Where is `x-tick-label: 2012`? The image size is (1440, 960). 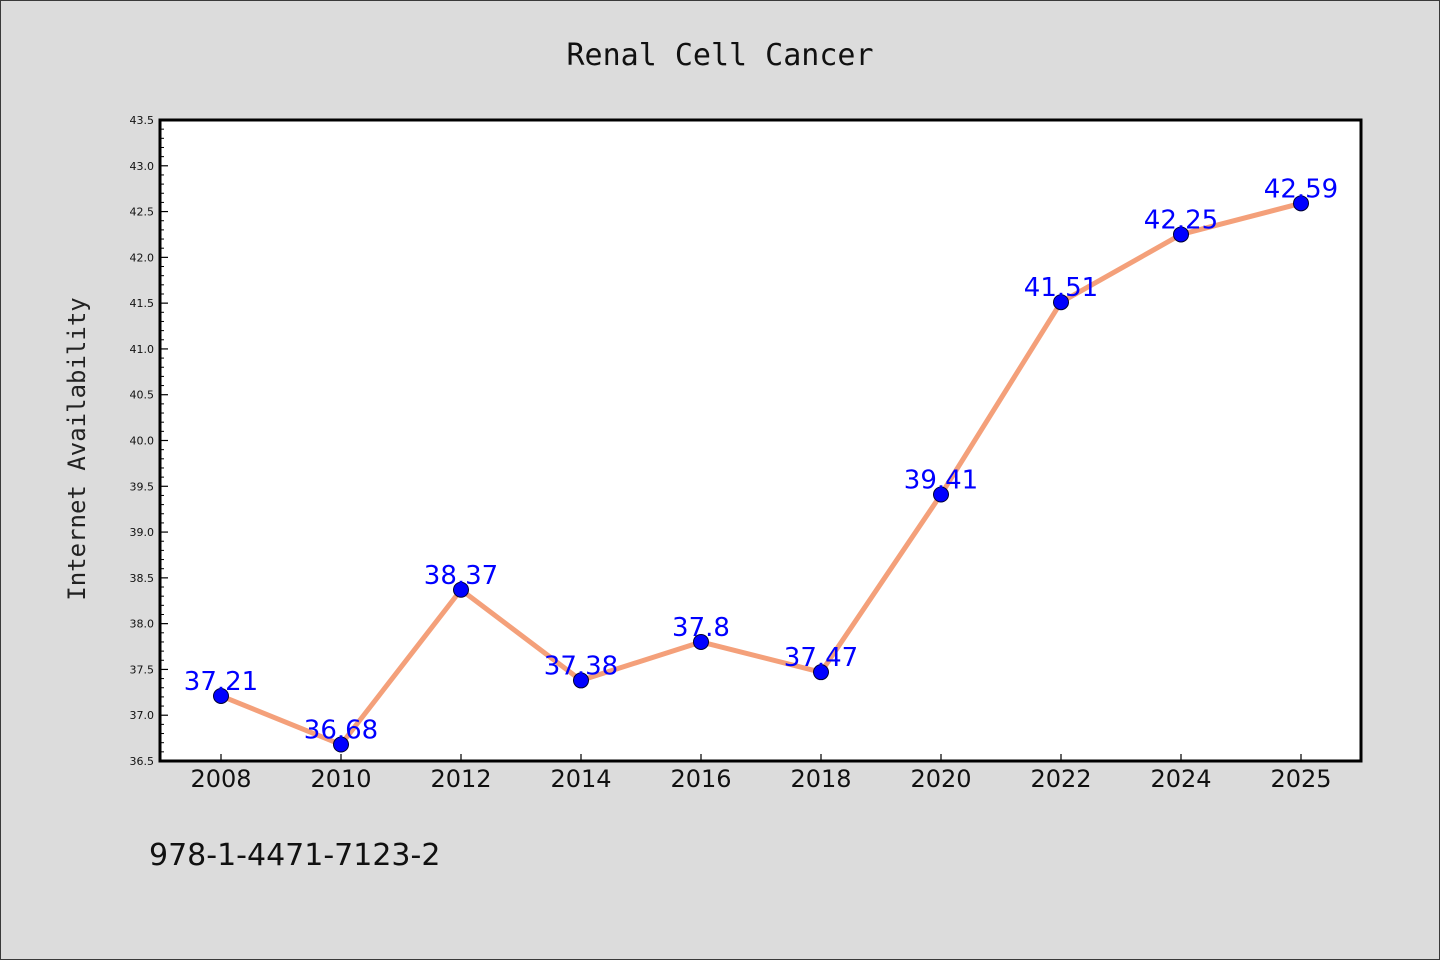 x-tick-label: 2012 is located at coordinates (460, 779).